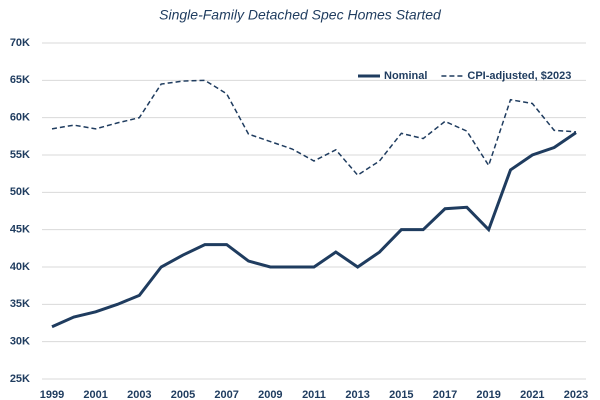 The width and height of the screenshot is (600, 400). Describe the element at coordinates (357, 394) in the screenshot. I see `x-tick-label: 2013` at that location.